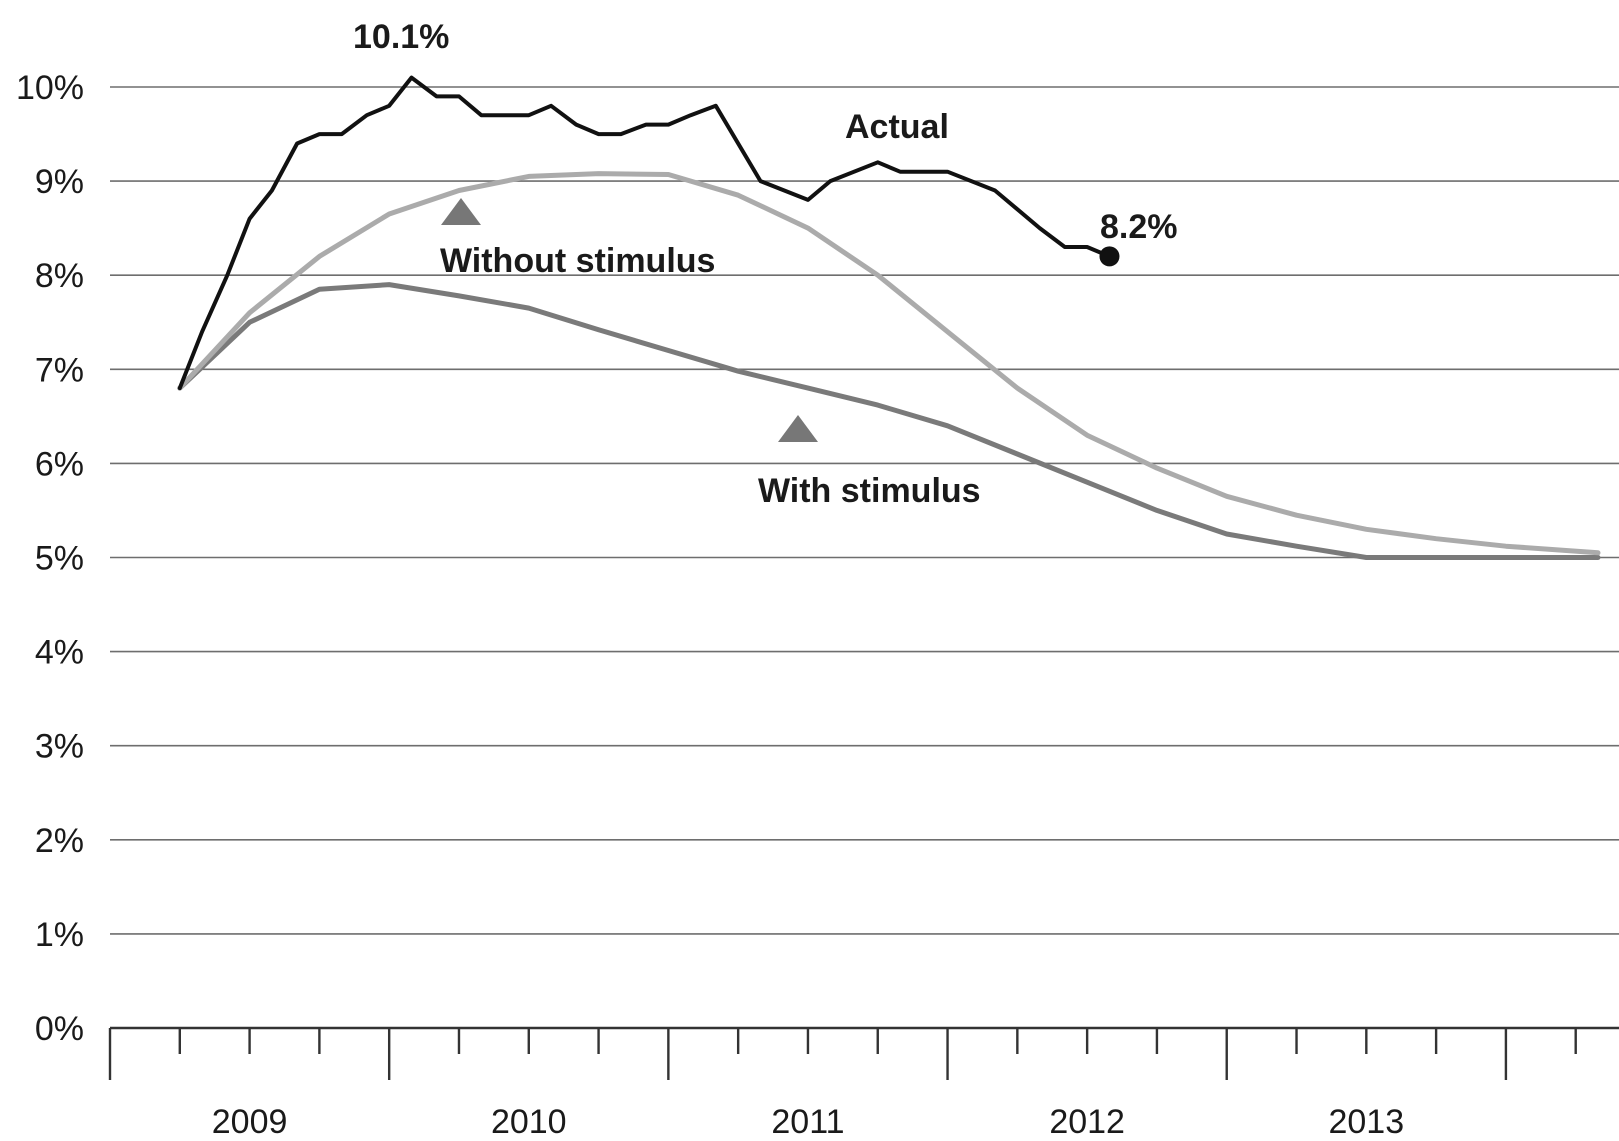 This screenshot has width=1619, height=1141. I want to click on y-tick-label: 7%, so click(59, 370).